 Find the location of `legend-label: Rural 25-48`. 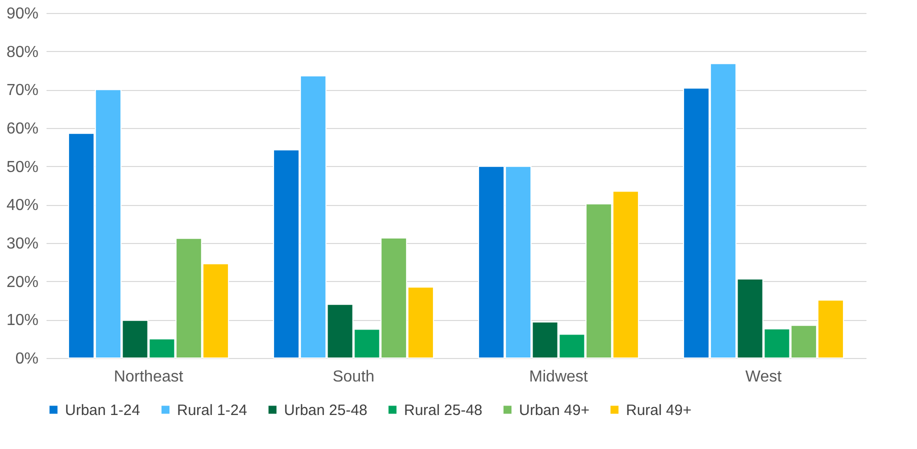

legend-label: Rural 25-48 is located at coordinates (443, 410).